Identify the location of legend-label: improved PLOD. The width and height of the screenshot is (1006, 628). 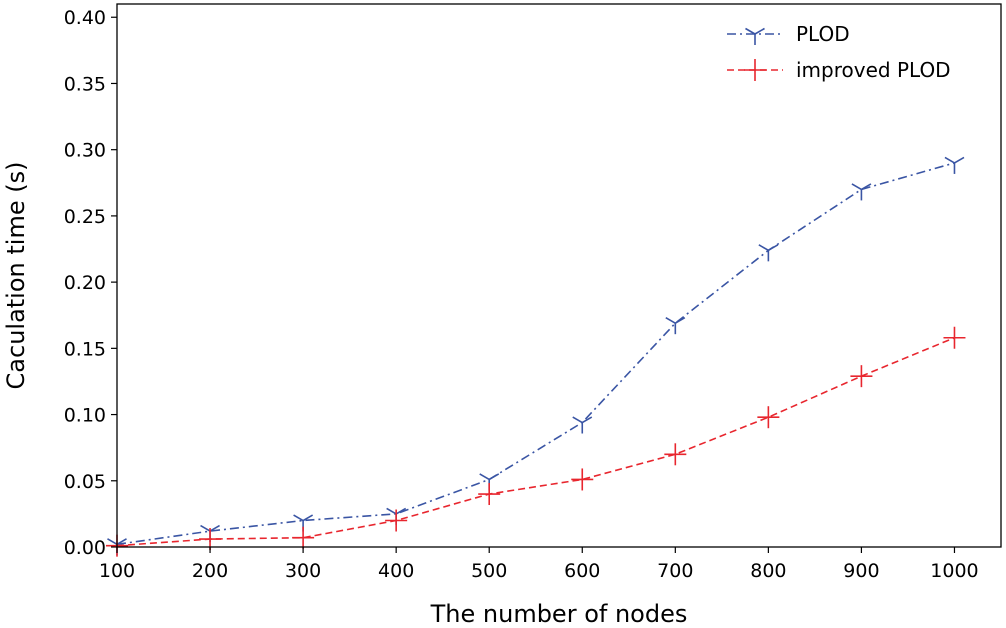
(873, 70).